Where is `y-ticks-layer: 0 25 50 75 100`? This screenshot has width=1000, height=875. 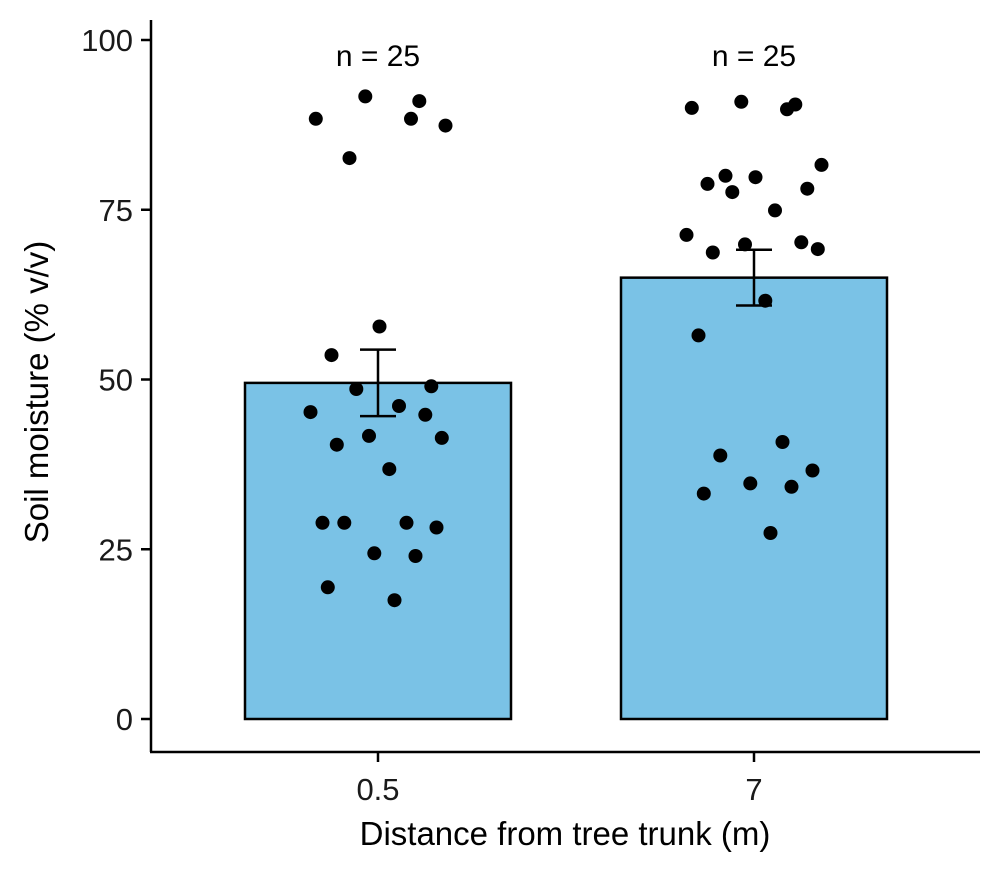 y-ticks-layer: 0 25 50 75 100 is located at coordinates (116, 380).